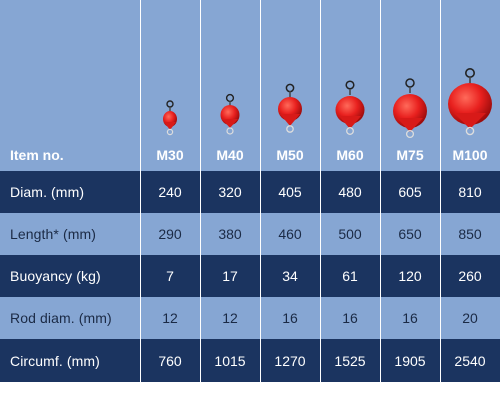  What do you see at coordinates (410, 234) in the screenshot?
I see `table-cell: 650` at bounding box center [410, 234].